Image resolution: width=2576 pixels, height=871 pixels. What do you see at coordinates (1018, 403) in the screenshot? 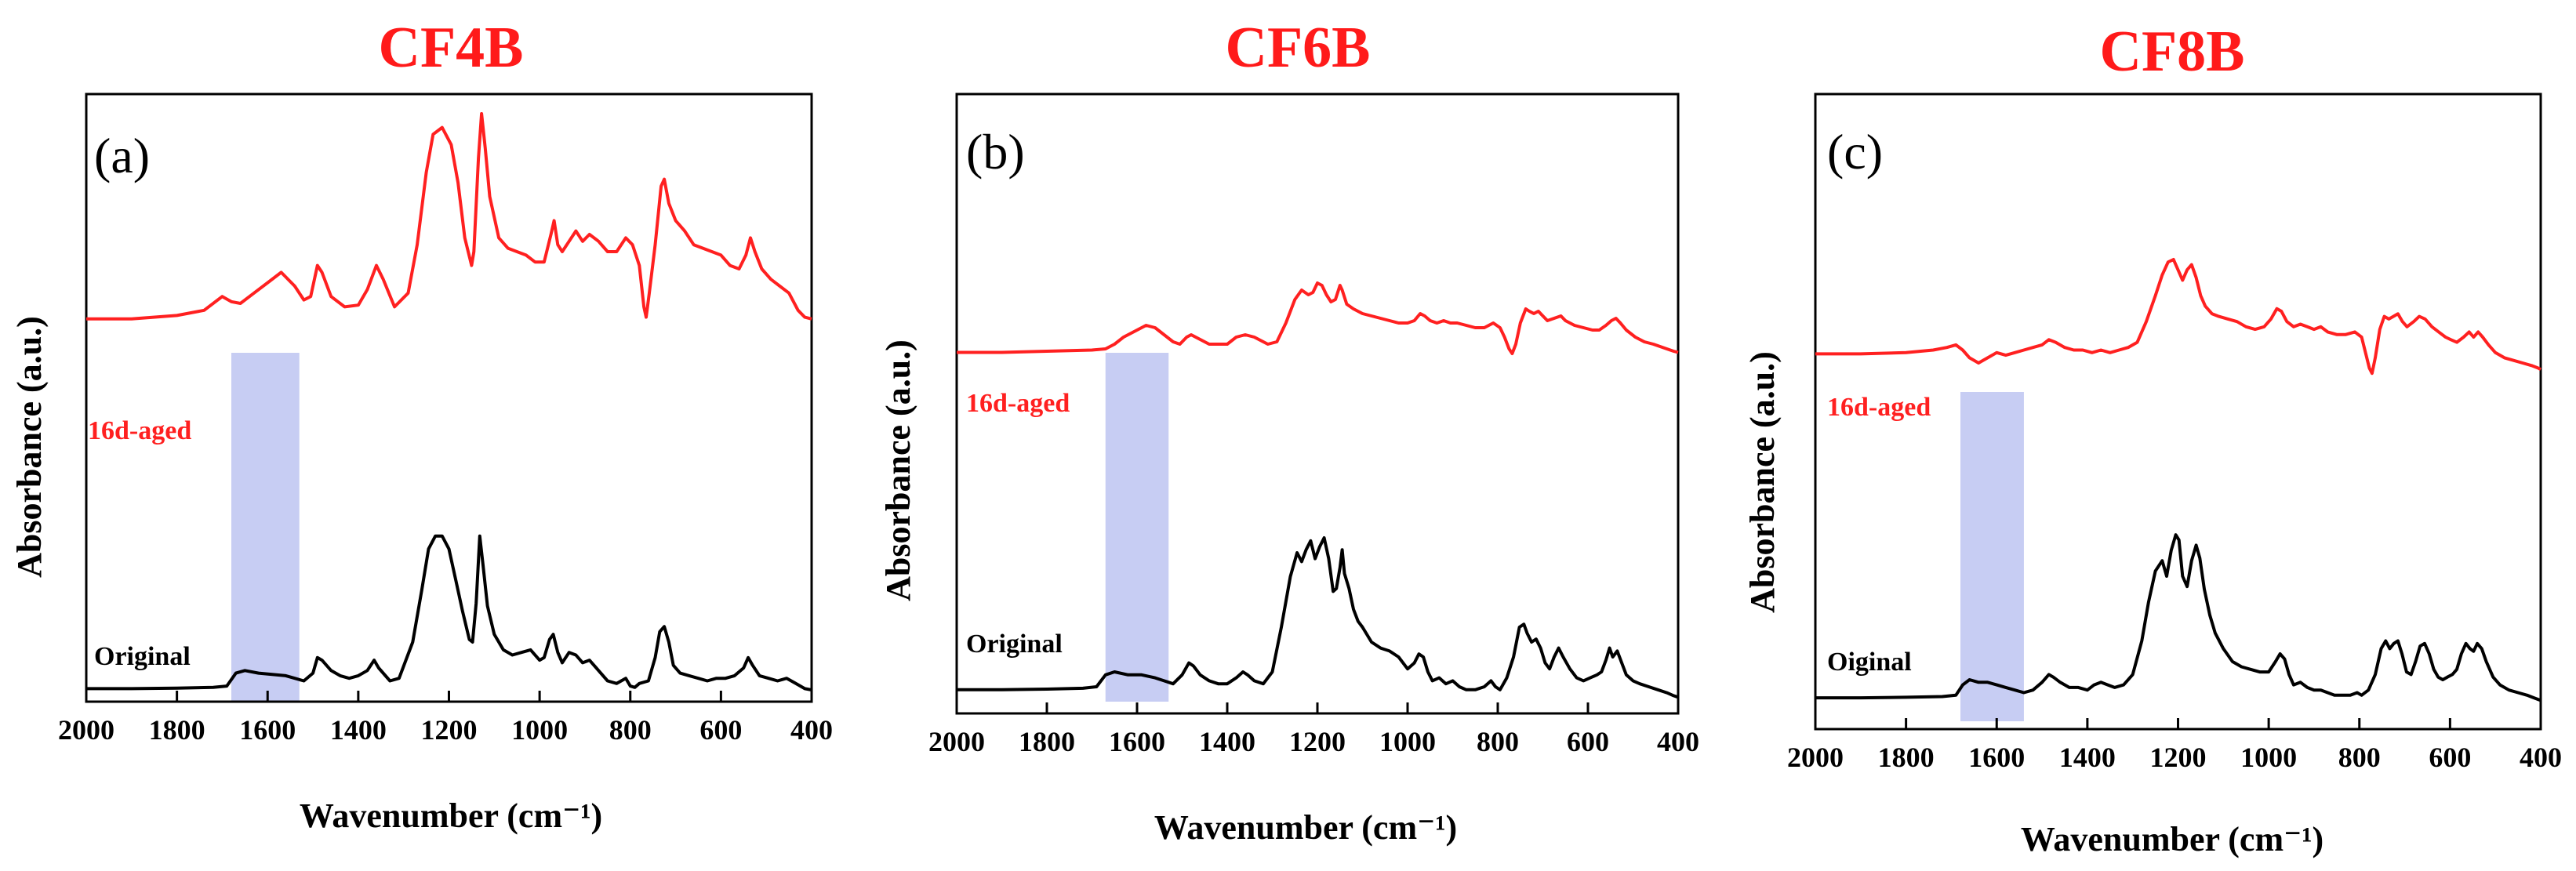
I see `panel-b-aged-label: 16d-aged` at bounding box center [1018, 403].